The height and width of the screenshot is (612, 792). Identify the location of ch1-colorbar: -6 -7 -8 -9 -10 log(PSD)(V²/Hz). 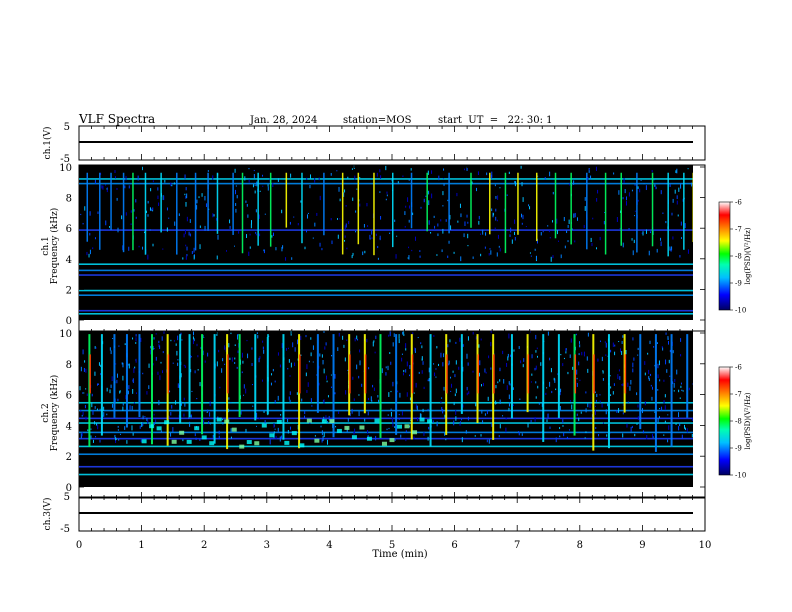
(735, 257).